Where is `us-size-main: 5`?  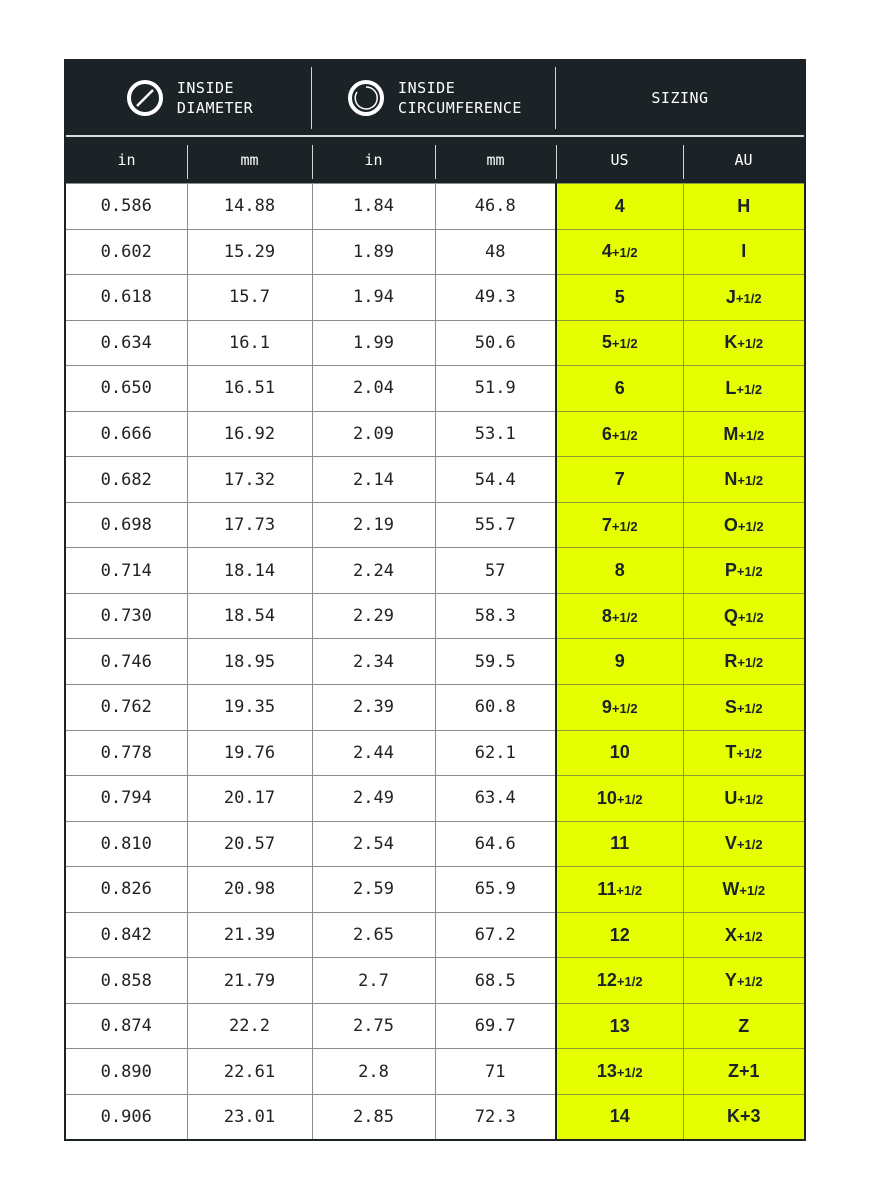 us-size-main: 5 is located at coordinates (606, 342).